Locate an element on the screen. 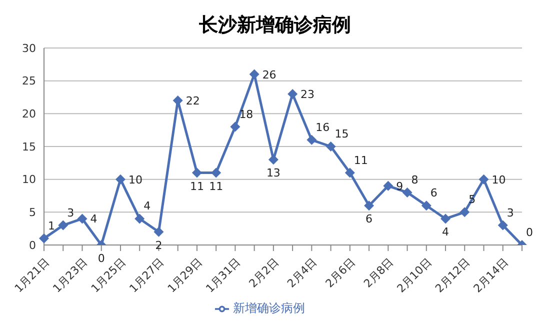 The image size is (550, 329). x-tick-label: 1月29日 is located at coordinates (185, 276).